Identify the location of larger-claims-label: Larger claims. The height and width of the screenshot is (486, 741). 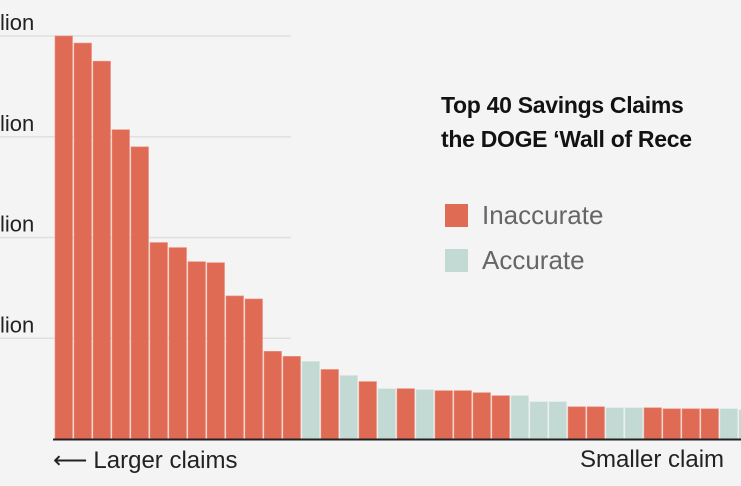
(165, 460).